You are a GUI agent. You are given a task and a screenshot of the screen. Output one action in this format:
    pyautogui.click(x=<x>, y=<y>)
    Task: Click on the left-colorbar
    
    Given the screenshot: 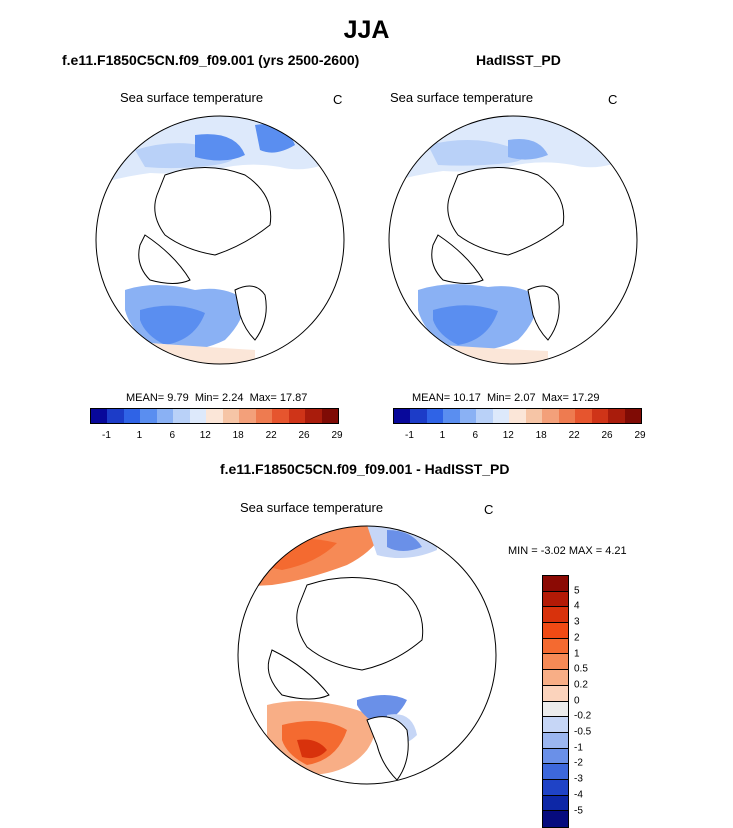 What is the action you would take?
    pyautogui.click(x=214, y=416)
    